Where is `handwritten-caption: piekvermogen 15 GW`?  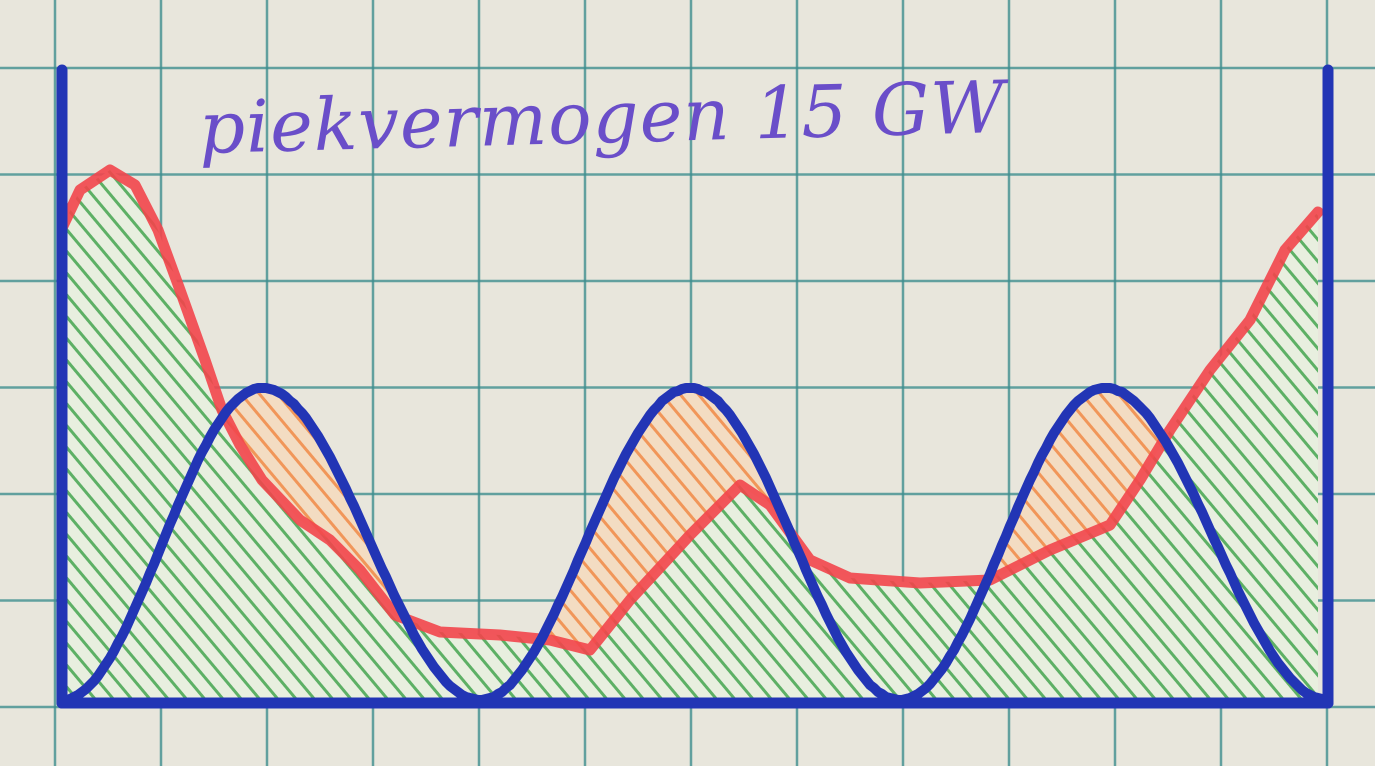
handwritten-caption: piekvermogen 15 GW is located at coordinates (602, 117).